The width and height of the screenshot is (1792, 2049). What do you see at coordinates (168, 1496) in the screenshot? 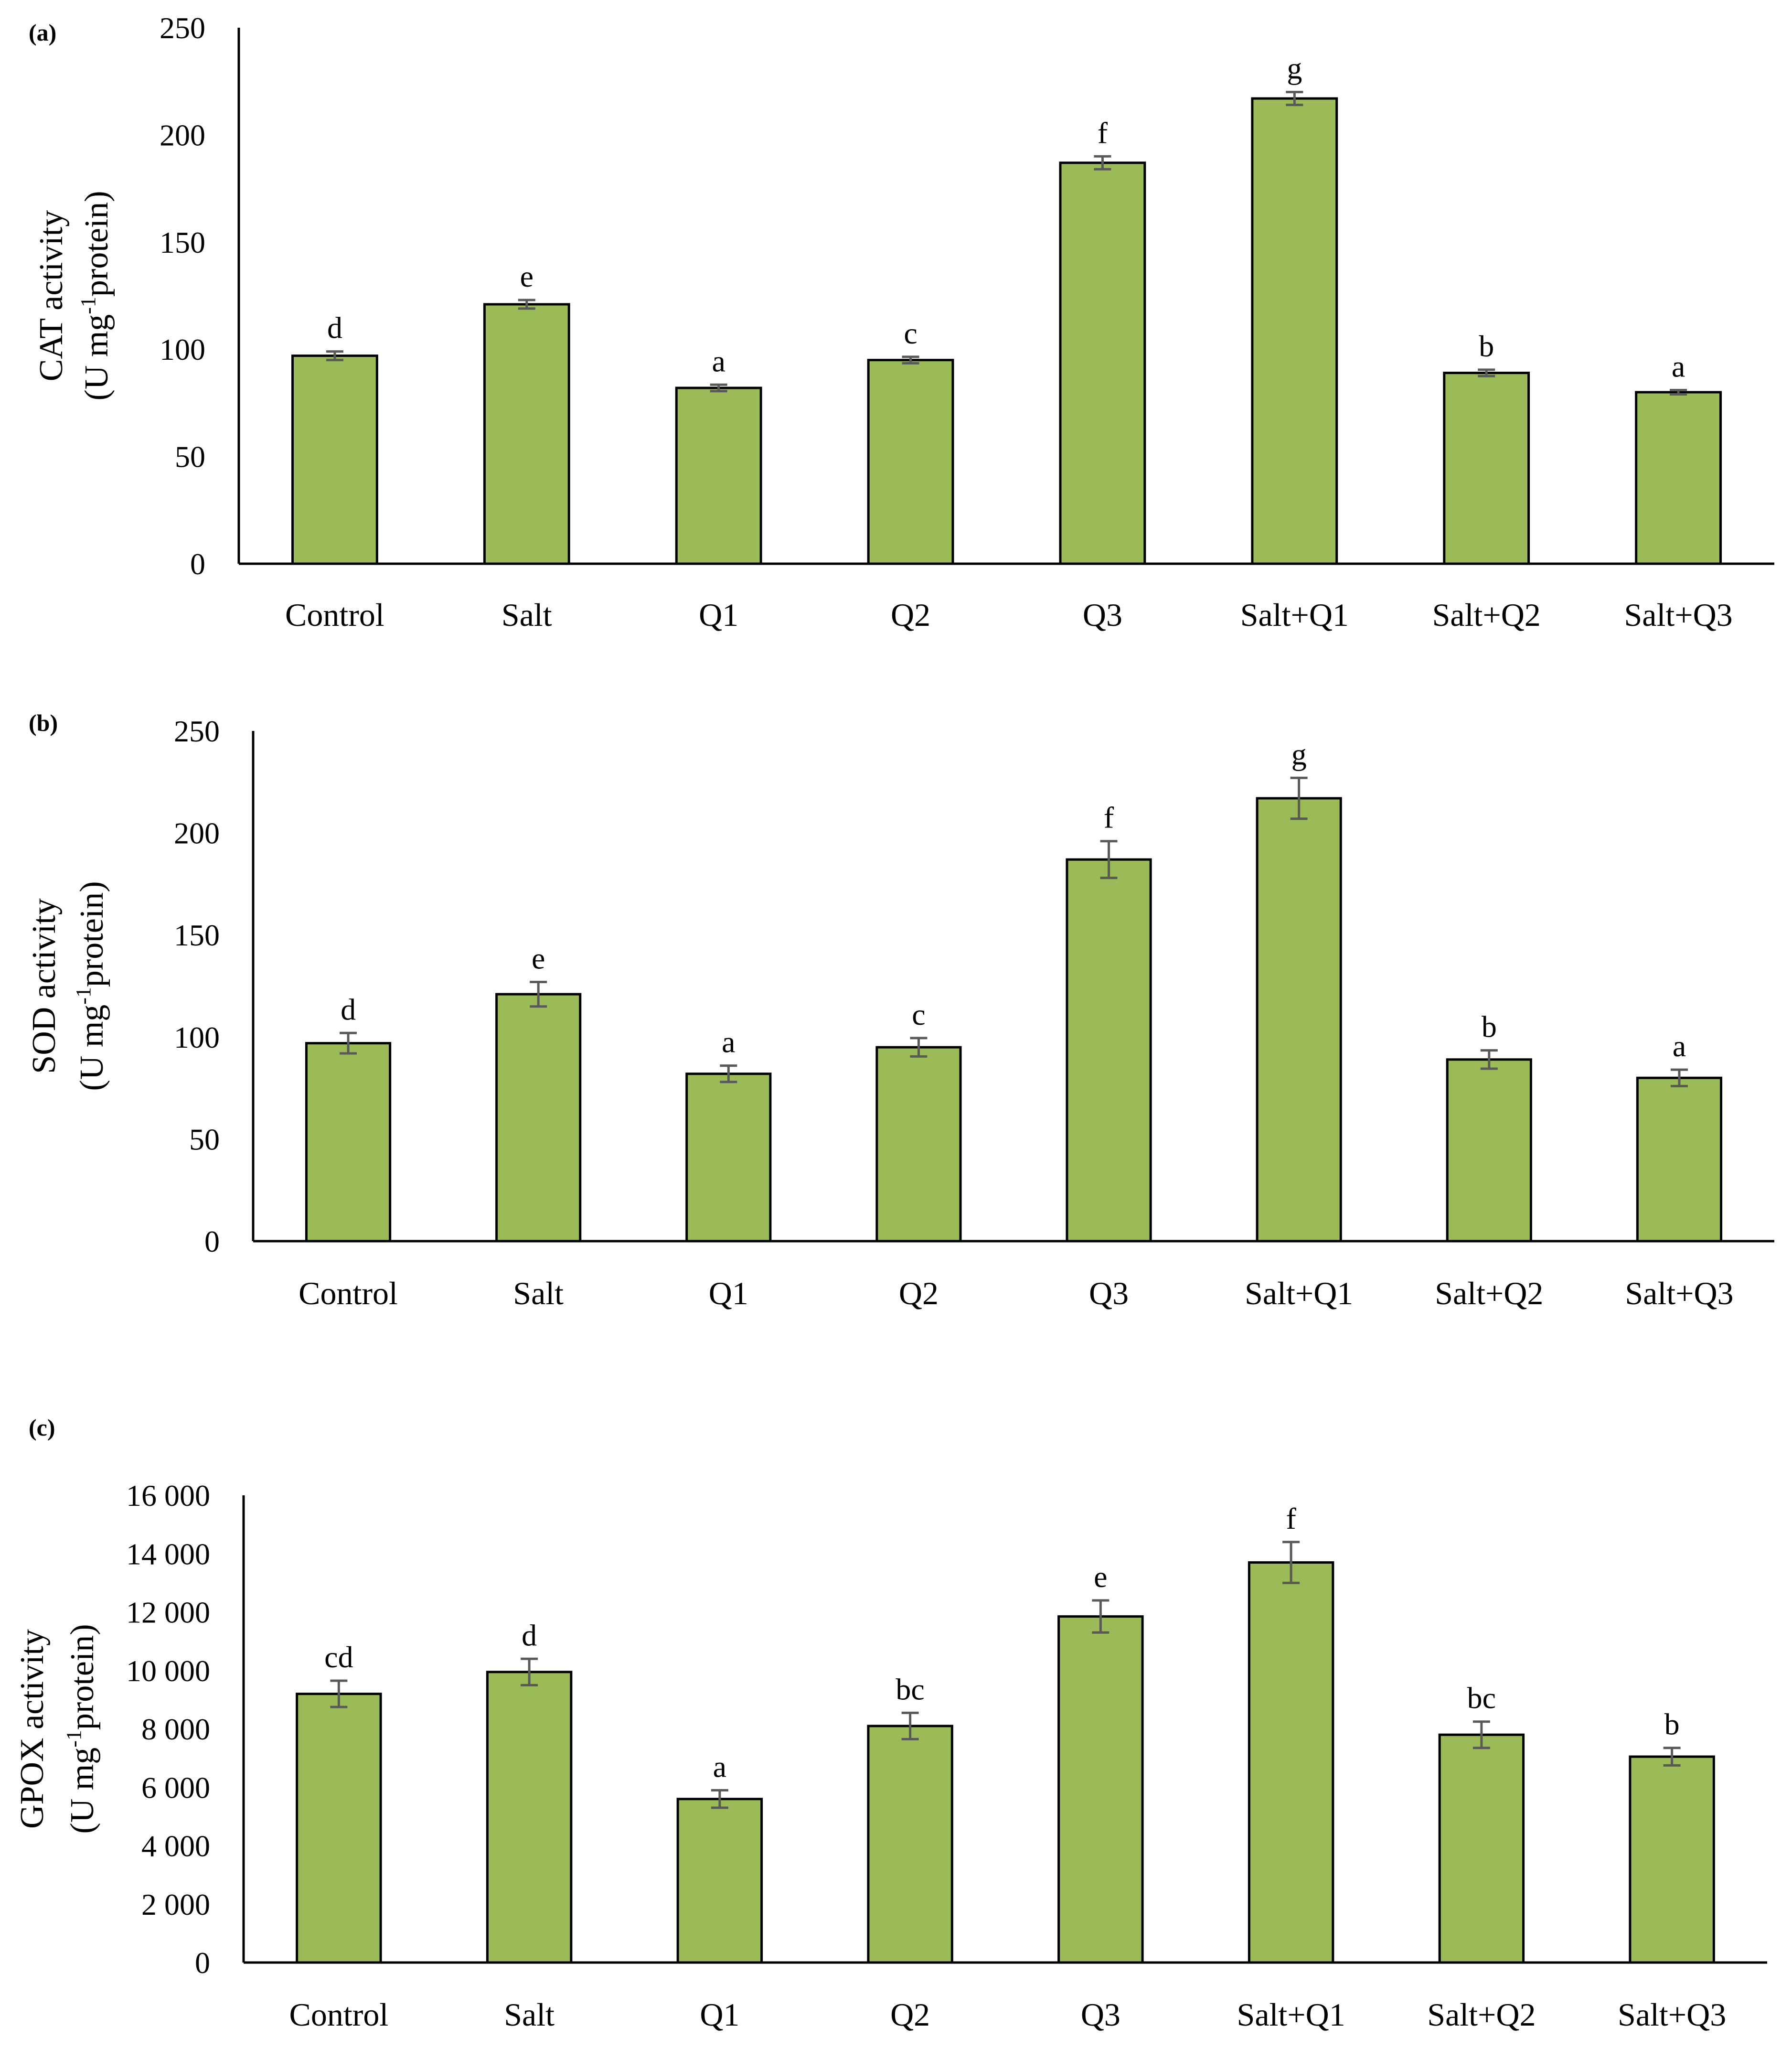
I see `y-tick-label: 16 000` at bounding box center [168, 1496].